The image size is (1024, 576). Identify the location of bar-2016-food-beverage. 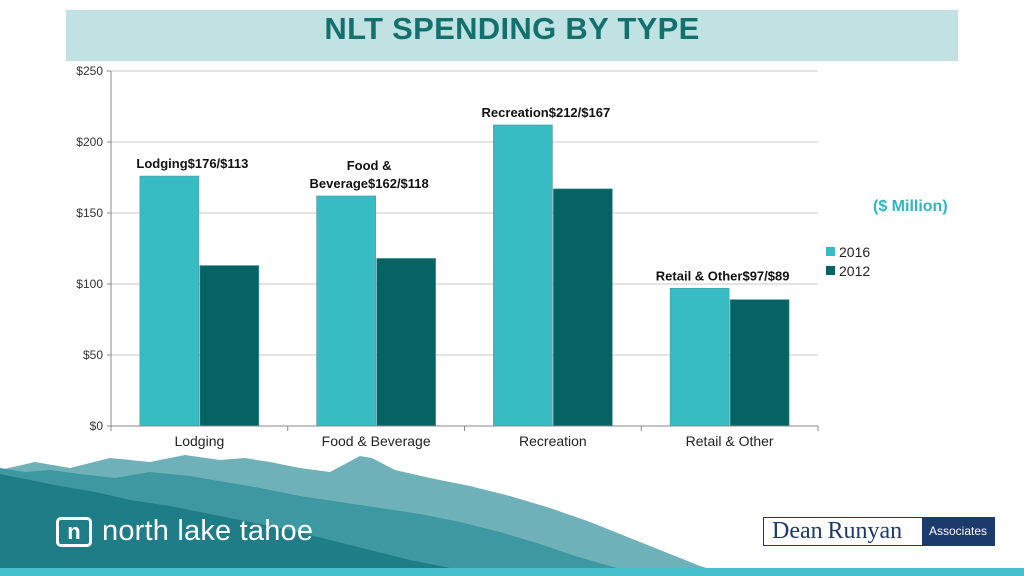
(346, 311).